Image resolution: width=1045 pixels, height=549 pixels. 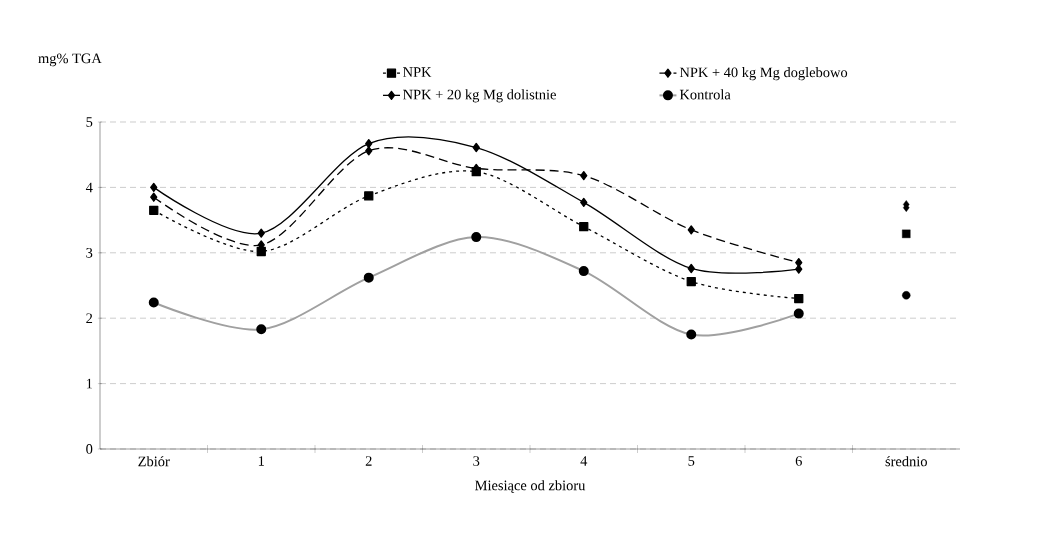 What do you see at coordinates (89, 449) in the screenshot?
I see `y-tick-label: 0` at bounding box center [89, 449].